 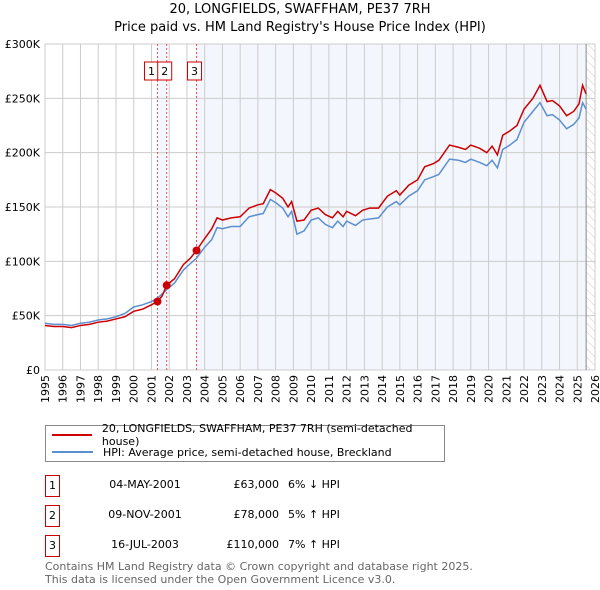 What do you see at coordinates (329, 389) in the screenshot?
I see `x-tick-label: 2011` at bounding box center [329, 389].